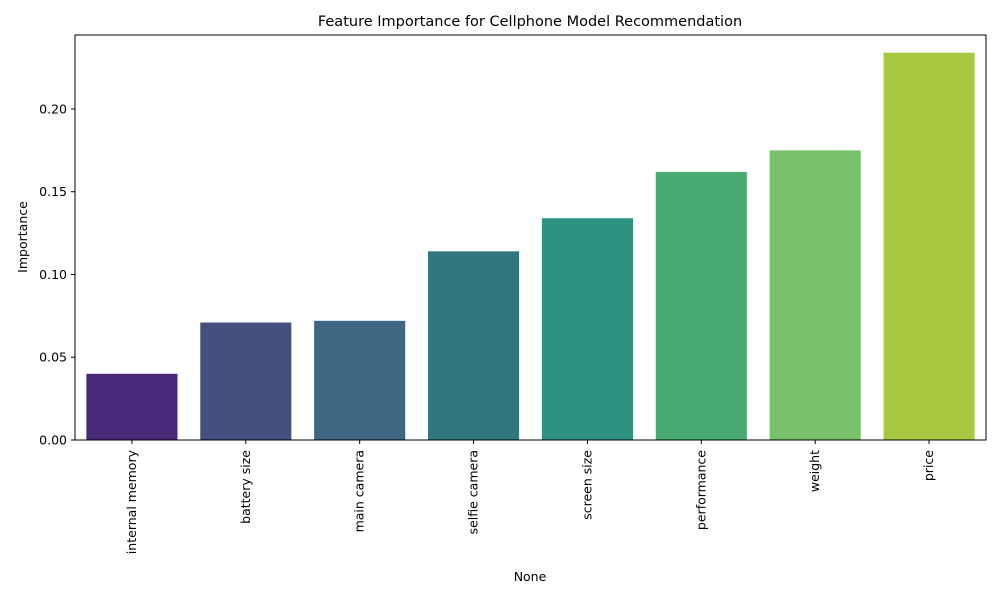 This screenshot has width=1000, height=600. What do you see at coordinates (929, 246) in the screenshot?
I see `bar-price` at bounding box center [929, 246].